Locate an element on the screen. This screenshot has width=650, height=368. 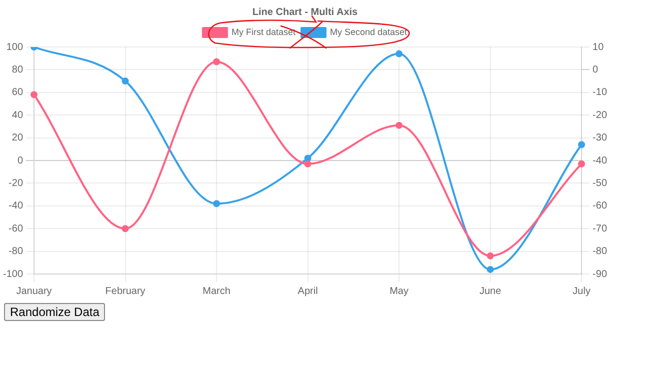
legend-label: My Second dataset is located at coordinates (369, 31).